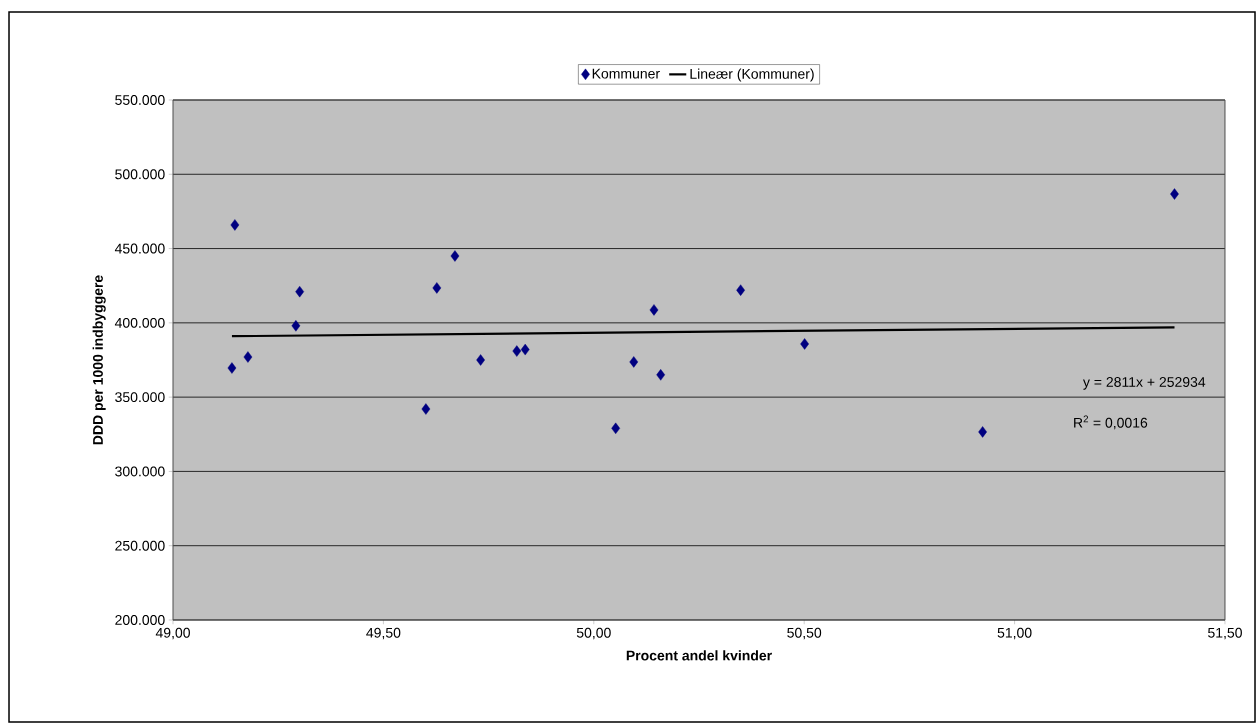 Image resolution: width=1260 pixels, height=727 pixels. What do you see at coordinates (752, 75) in the screenshot?
I see `legend-label: Lineær (Kommuner)` at bounding box center [752, 75].